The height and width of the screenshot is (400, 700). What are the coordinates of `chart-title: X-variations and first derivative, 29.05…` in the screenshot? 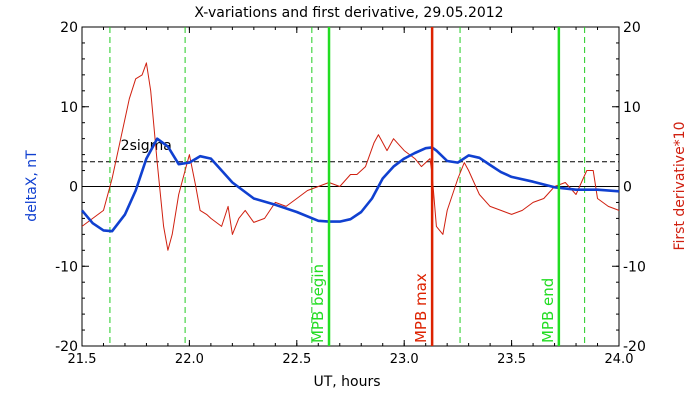 It's located at (348, 13).